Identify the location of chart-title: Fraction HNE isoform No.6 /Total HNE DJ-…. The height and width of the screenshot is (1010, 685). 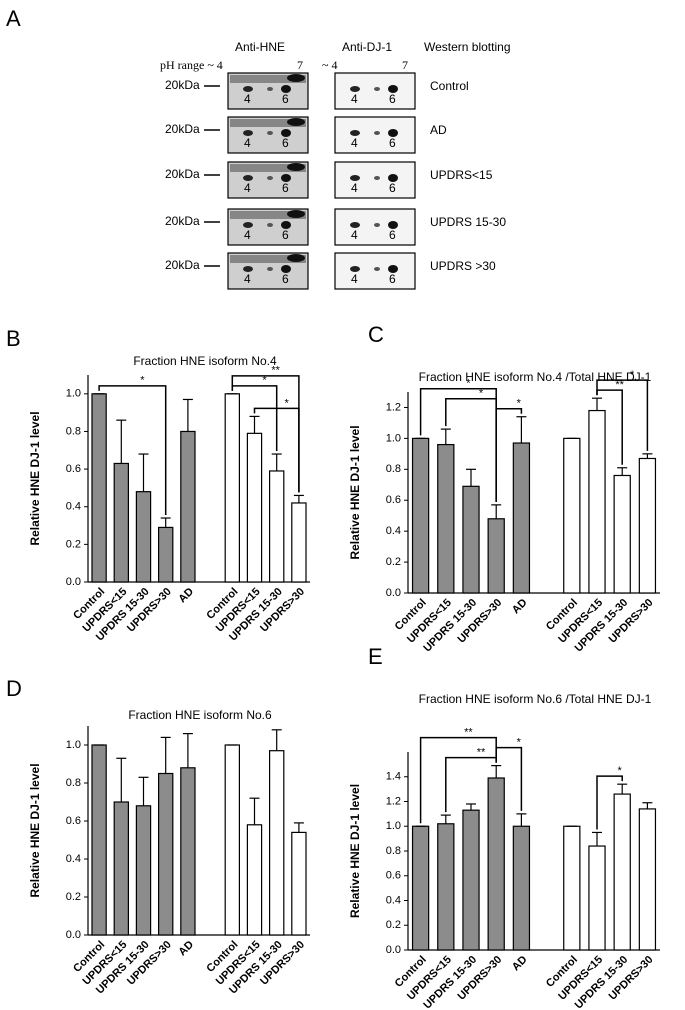
(535, 699).